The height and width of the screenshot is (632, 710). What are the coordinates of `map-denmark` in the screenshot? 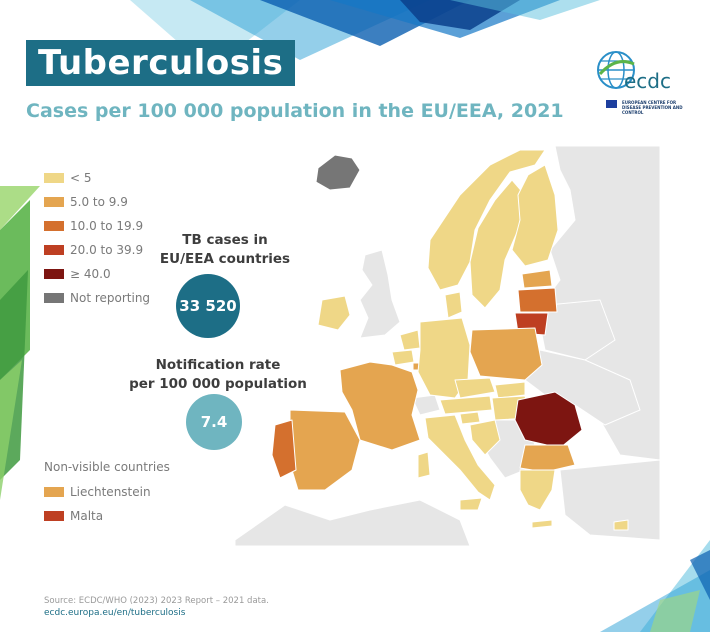 It's located at (453, 305).